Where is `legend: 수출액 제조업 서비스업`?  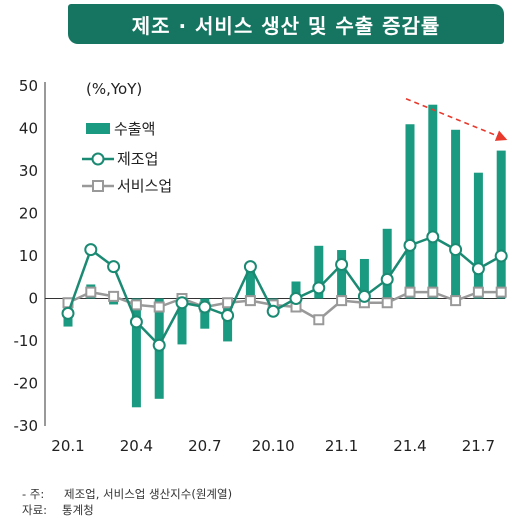
legend: 수출액 제조업 서비스업 is located at coordinates (127, 157).